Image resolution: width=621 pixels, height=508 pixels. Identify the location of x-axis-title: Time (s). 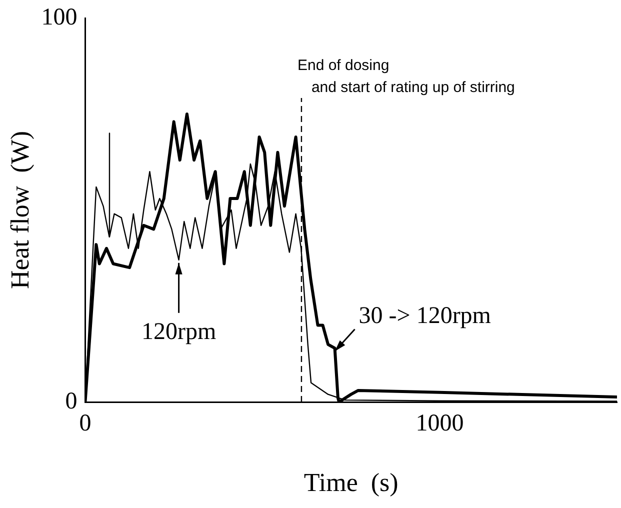
(351, 483).